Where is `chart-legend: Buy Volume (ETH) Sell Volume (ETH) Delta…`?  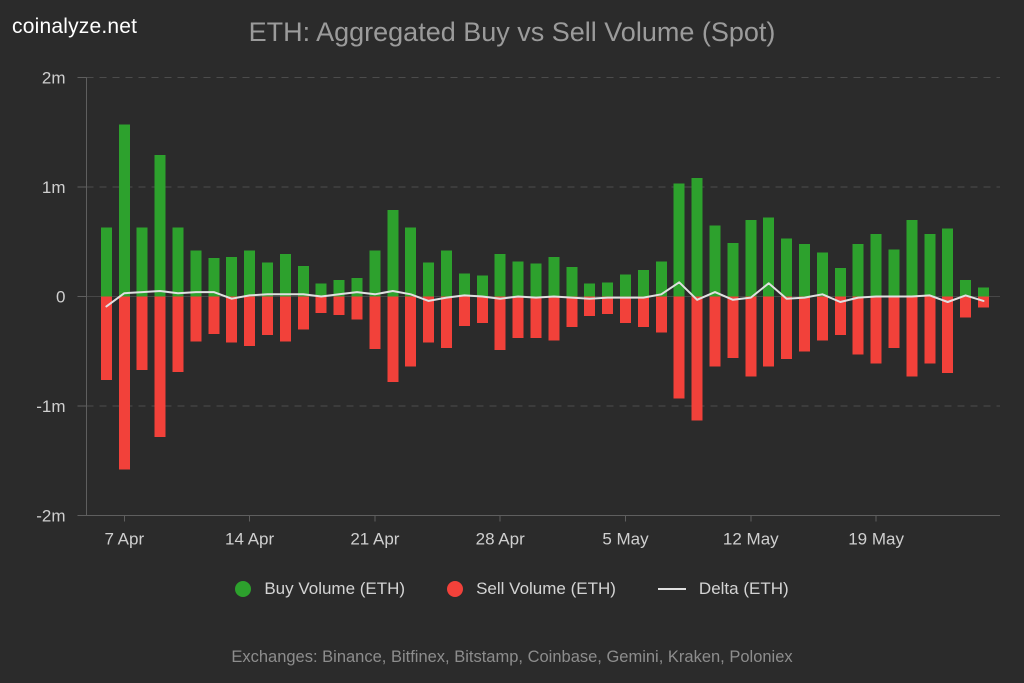 chart-legend: Buy Volume (ETH) Sell Volume (ETH) Delta… is located at coordinates (512, 589).